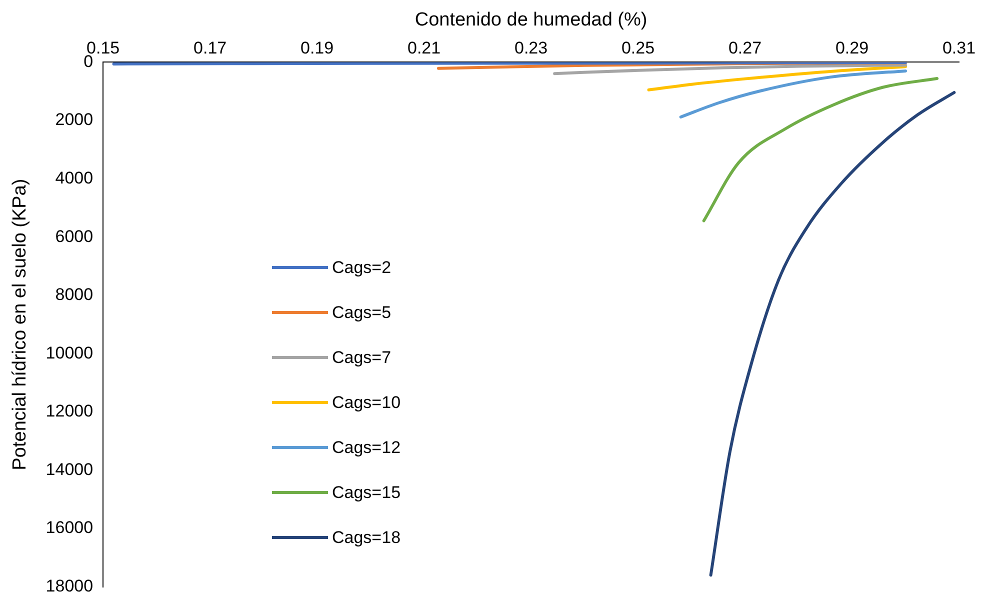  Describe the element at coordinates (210, 48) in the screenshot. I see `x-tick-label: 0.17` at that location.